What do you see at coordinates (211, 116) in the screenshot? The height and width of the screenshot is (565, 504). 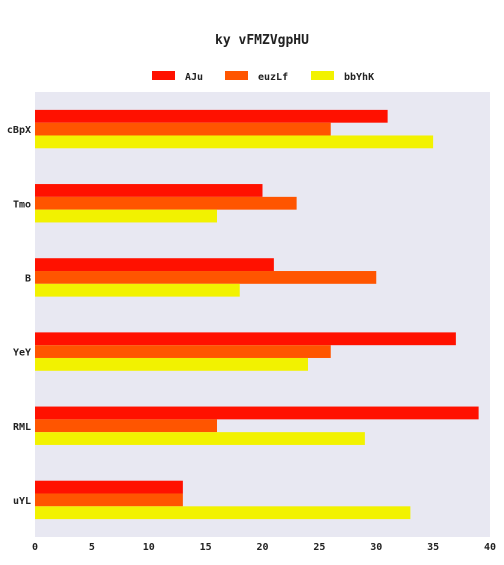 I see `bar-aju-cbpx` at bounding box center [211, 116].